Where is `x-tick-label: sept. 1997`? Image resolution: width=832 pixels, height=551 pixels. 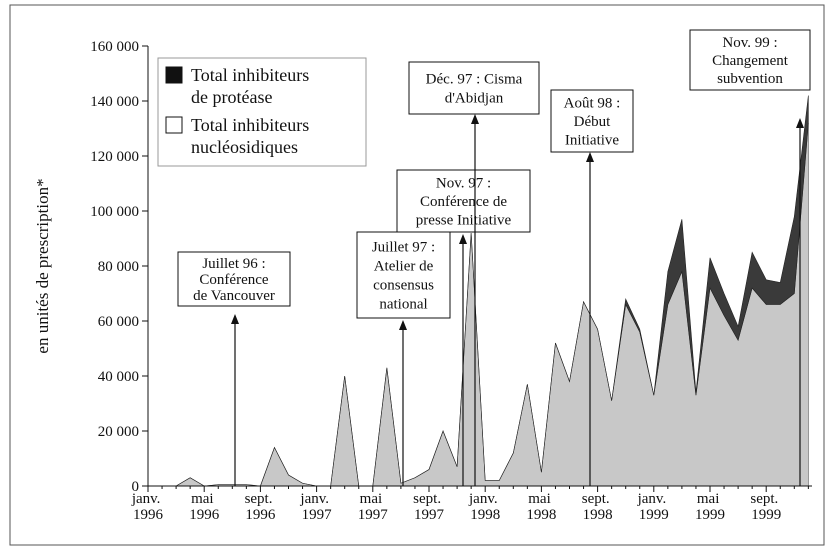 x-tick-label: sept. 1997 is located at coordinates (429, 507).